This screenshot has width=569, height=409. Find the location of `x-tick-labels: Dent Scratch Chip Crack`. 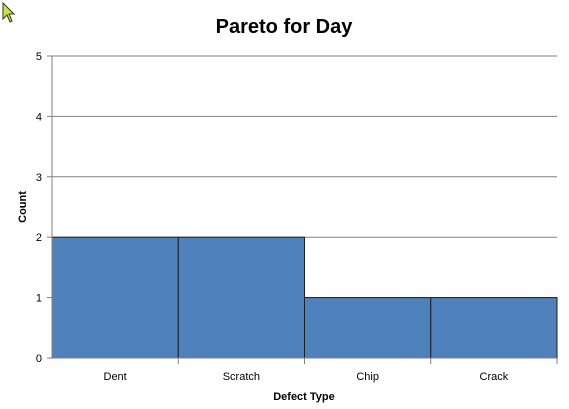

x-tick-labels: Dent Scratch Chip Crack is located at coordinates (306, 377).